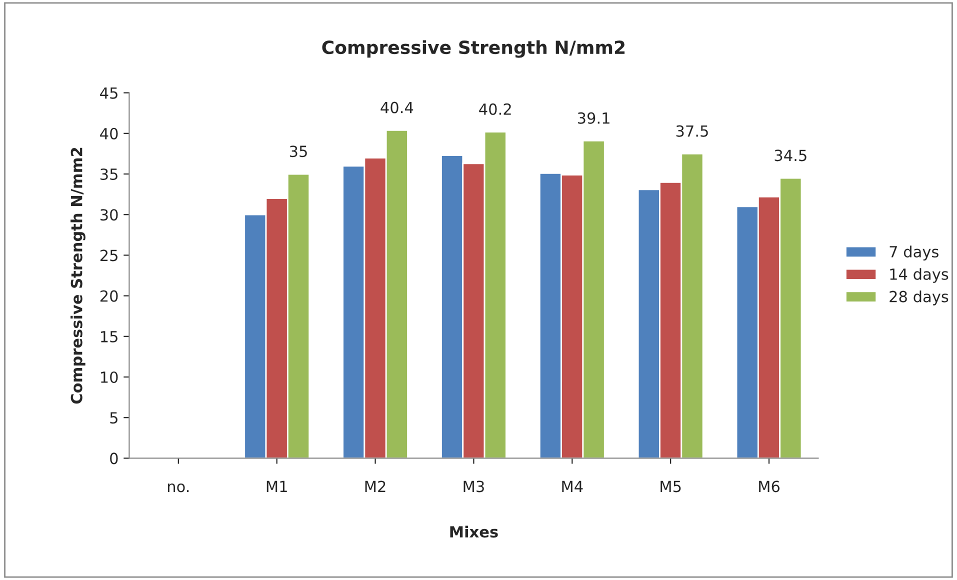  I want to click on legend-label: 28 days, so click(919, 298).